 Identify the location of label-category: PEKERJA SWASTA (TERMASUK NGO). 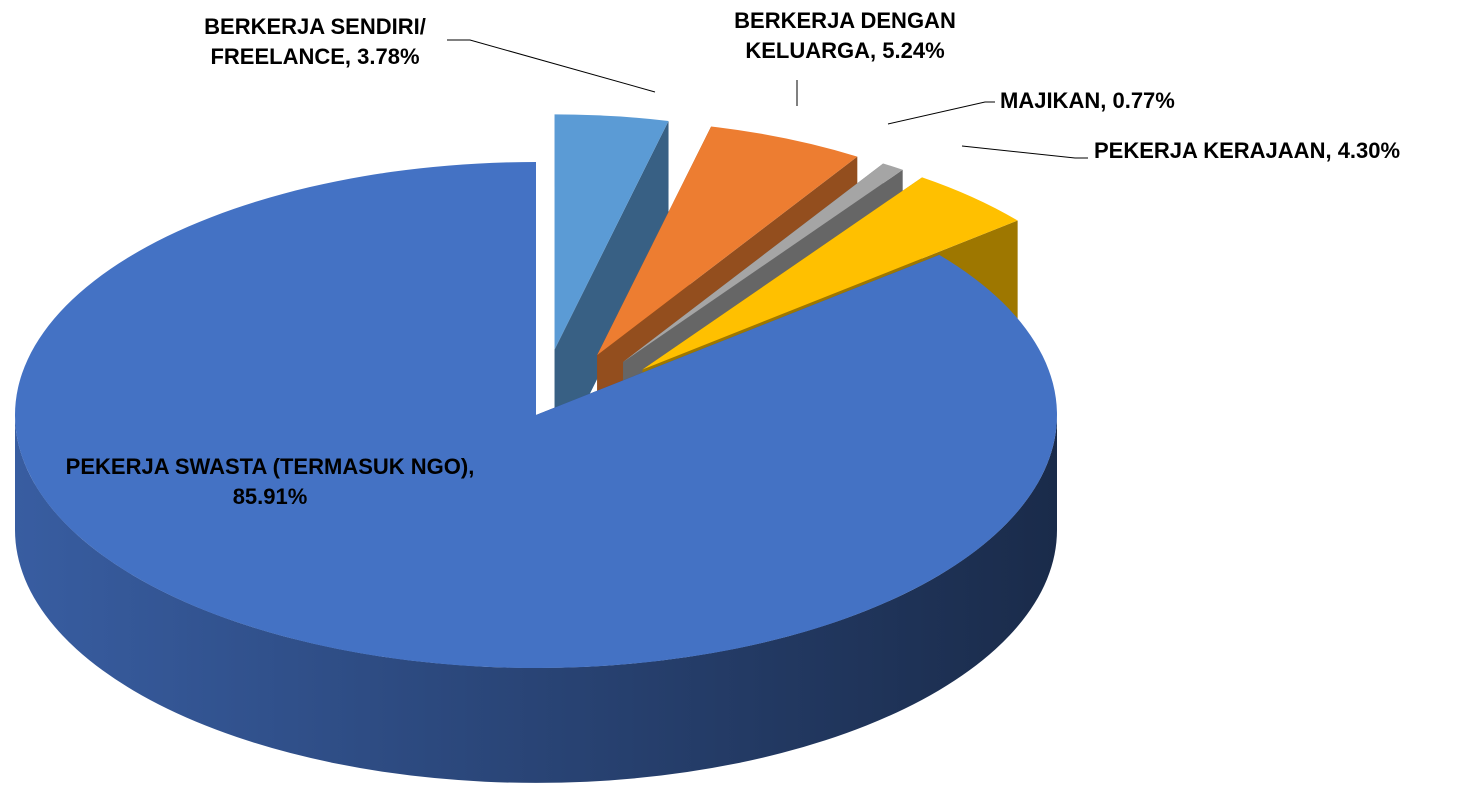
(267, 466).